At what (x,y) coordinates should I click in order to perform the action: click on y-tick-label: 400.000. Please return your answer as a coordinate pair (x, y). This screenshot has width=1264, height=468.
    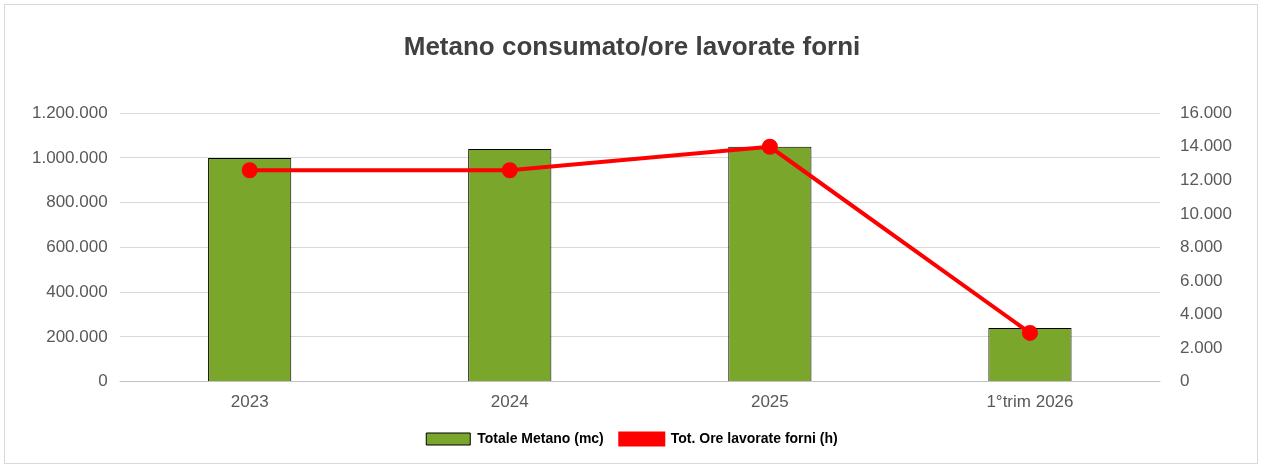
    Looking at the image, I should click on (77, 291).